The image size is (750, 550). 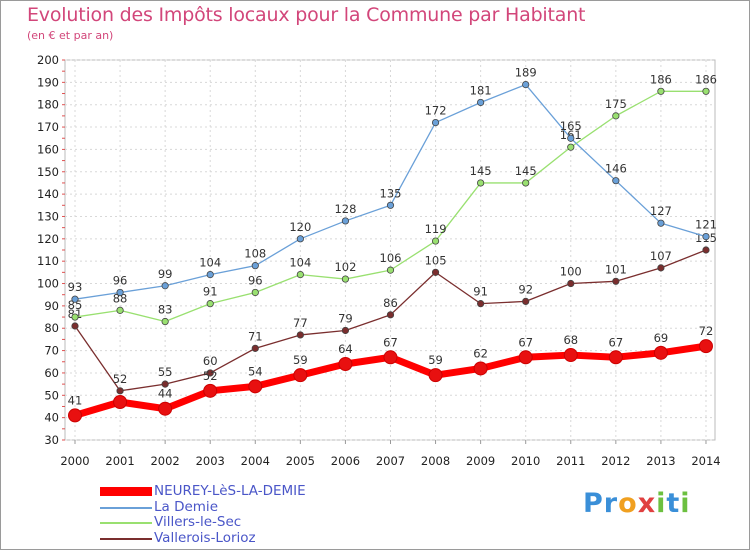 I want to click on logo-letter: r, so click(x=611, y=503).